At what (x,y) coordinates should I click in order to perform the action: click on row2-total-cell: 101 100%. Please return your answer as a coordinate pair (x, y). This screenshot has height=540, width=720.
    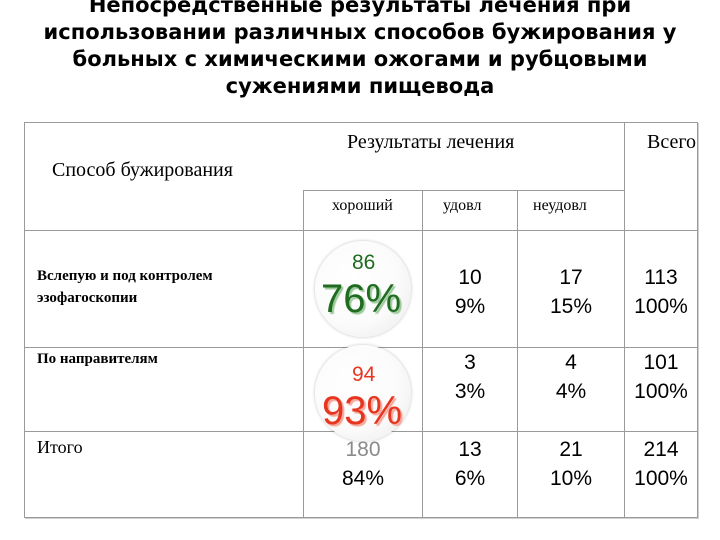
    Looking at the image, I should click on (661, 377).